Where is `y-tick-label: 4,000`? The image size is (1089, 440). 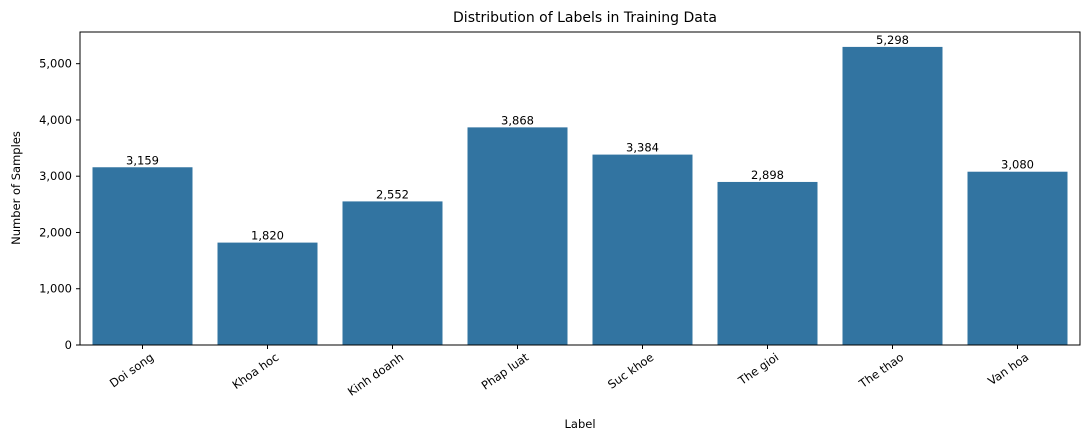
y-tick-label: 4,000 is located at coordinates (55, 120).